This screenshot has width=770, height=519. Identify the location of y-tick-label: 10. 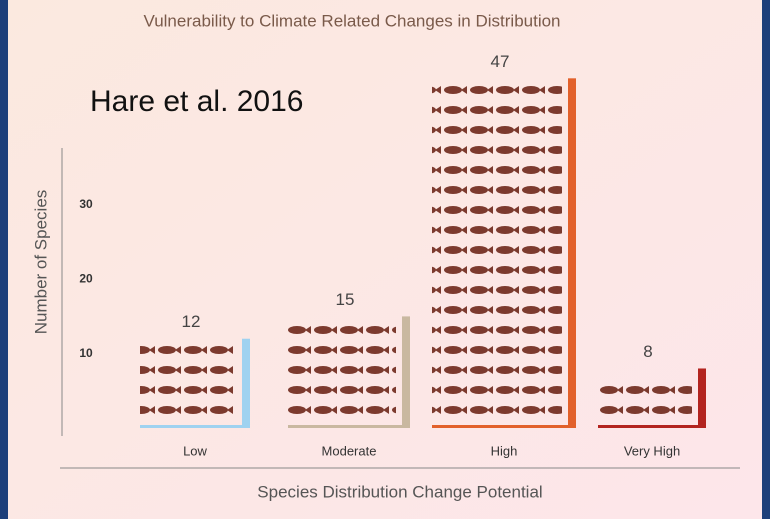
(86, 353).